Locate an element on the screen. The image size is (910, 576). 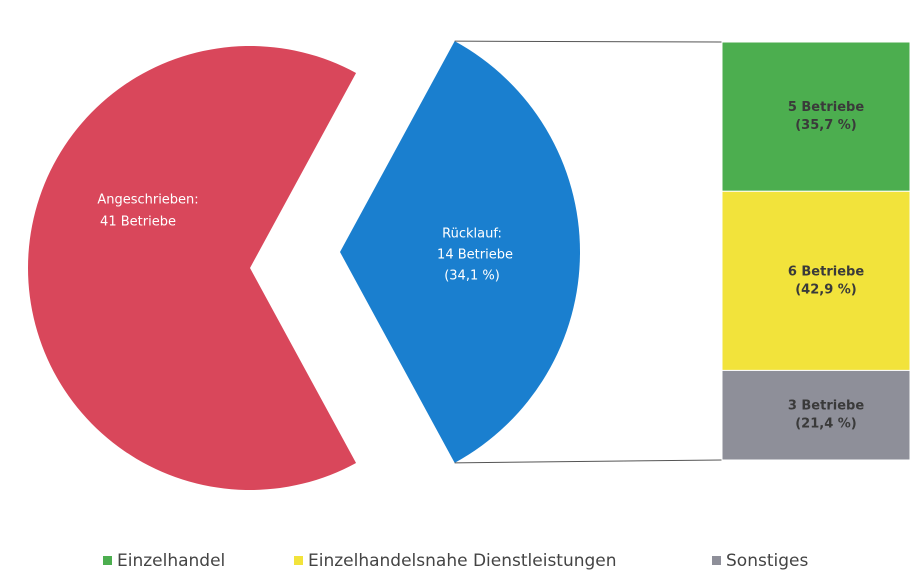
data-label: 41 Betriebe is located at coordinates (138, 222).